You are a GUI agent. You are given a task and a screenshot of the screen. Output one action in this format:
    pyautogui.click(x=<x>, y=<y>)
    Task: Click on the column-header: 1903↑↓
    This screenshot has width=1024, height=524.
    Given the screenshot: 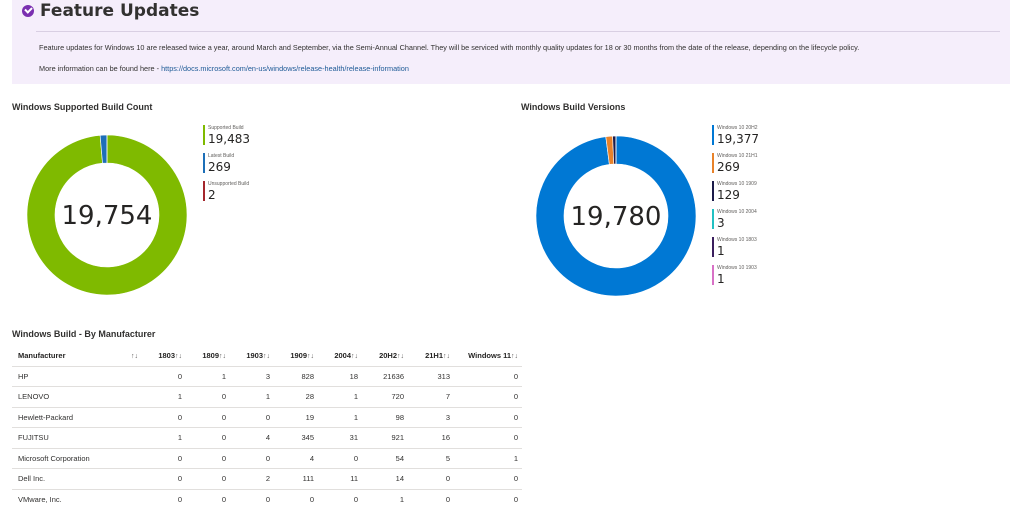 What is the action you would take?
    pyautogui.click(x=252, y=356)
    